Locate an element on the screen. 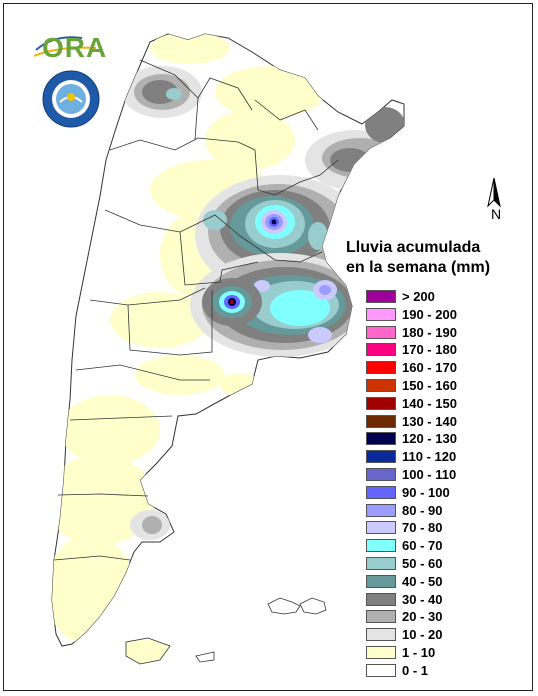 Image resolution: width=538 pixels, height=696 pixels. legend-item: 30 - 40 is located at coordinates (446, 600).